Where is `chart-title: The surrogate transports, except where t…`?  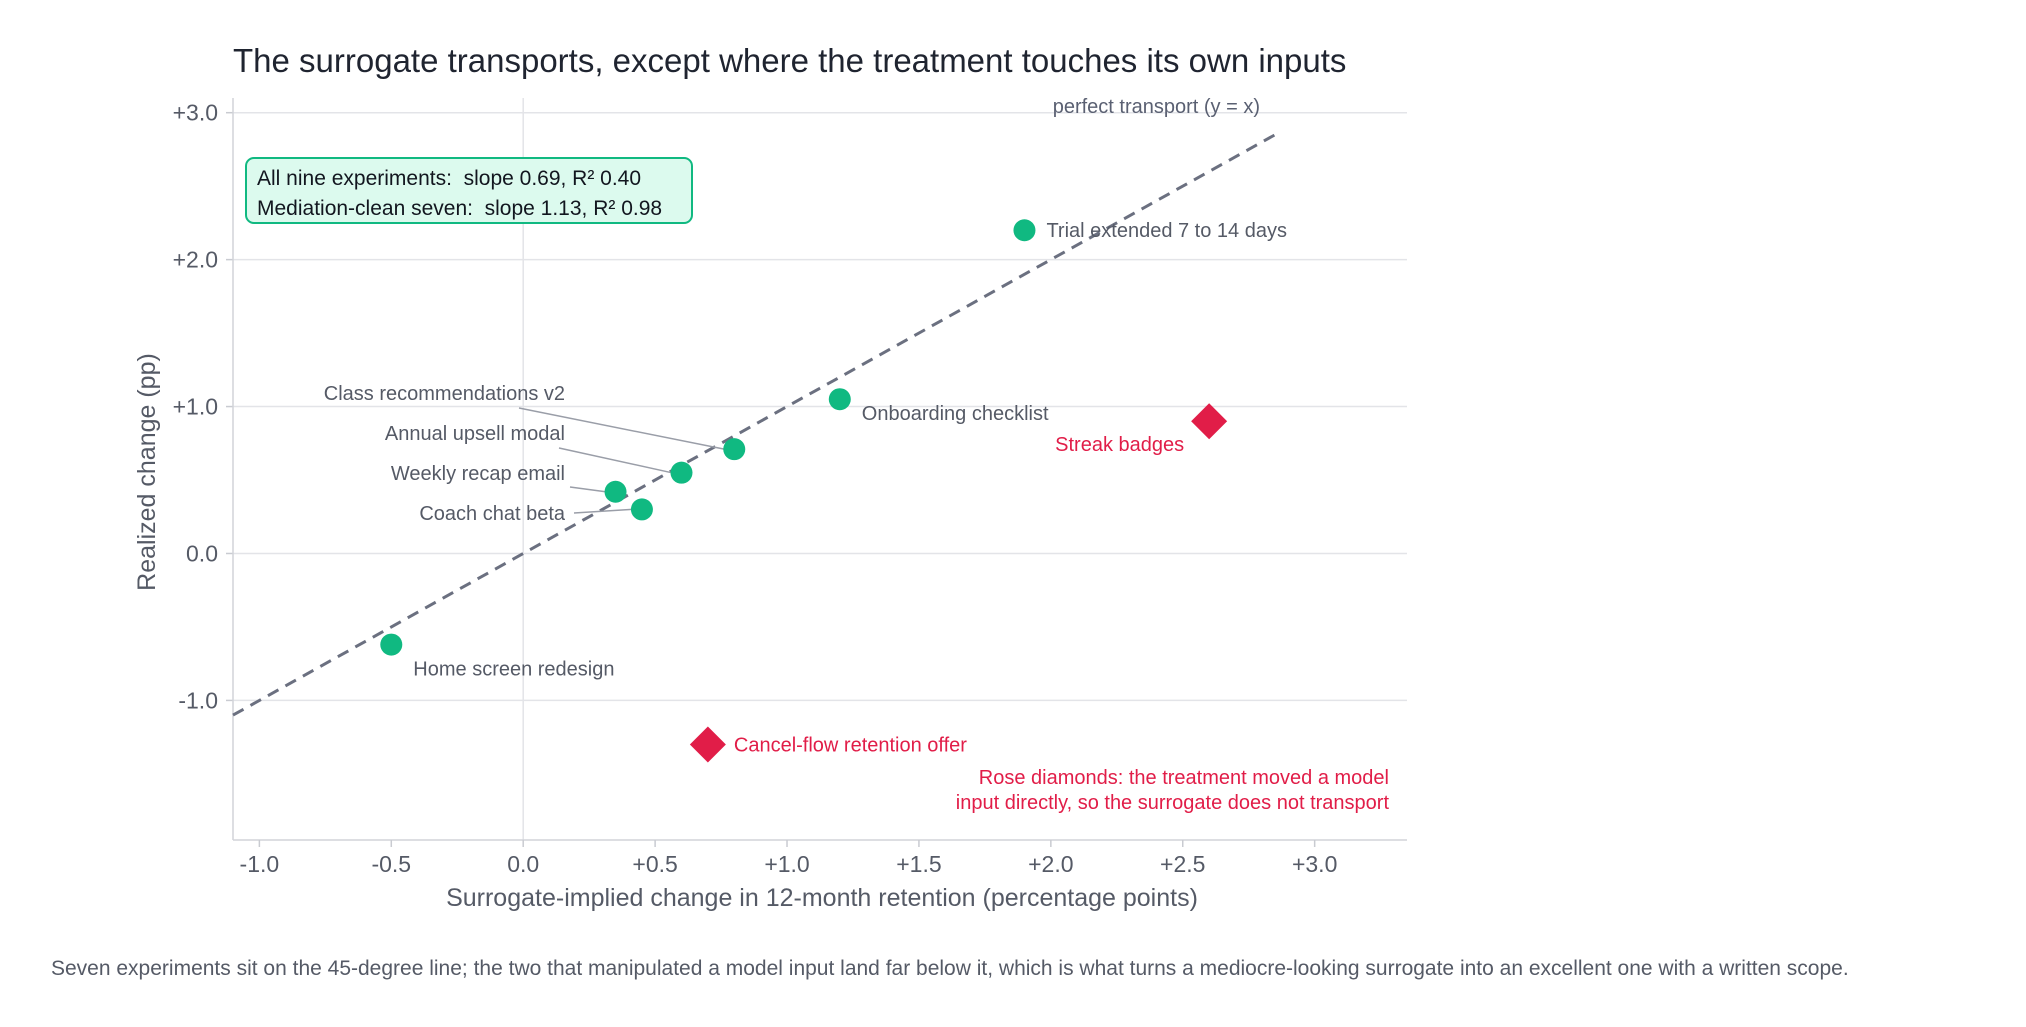
chart-title: The surrogate transports, except where t… is located at coordinates (790, 60).